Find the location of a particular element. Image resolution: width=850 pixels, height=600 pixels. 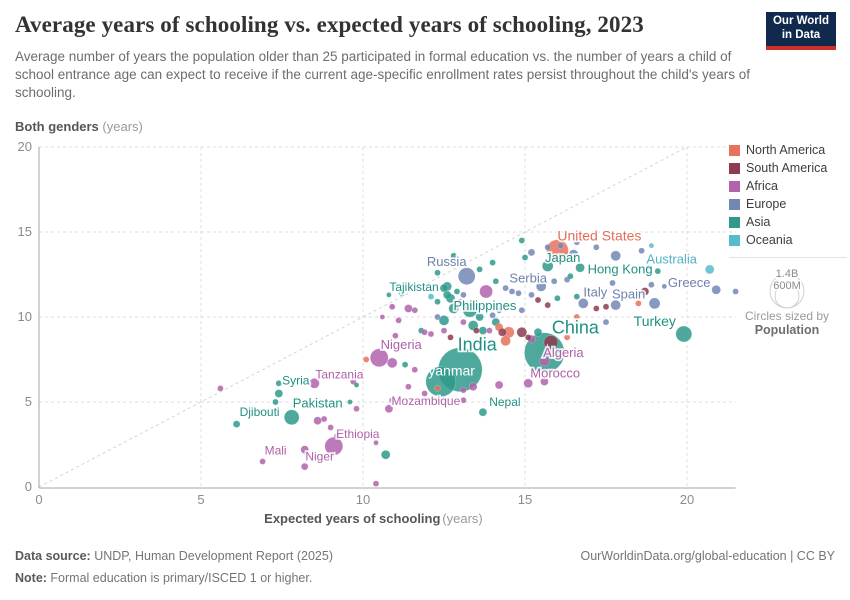

data-point-niger is located at coordinates (304, 466).